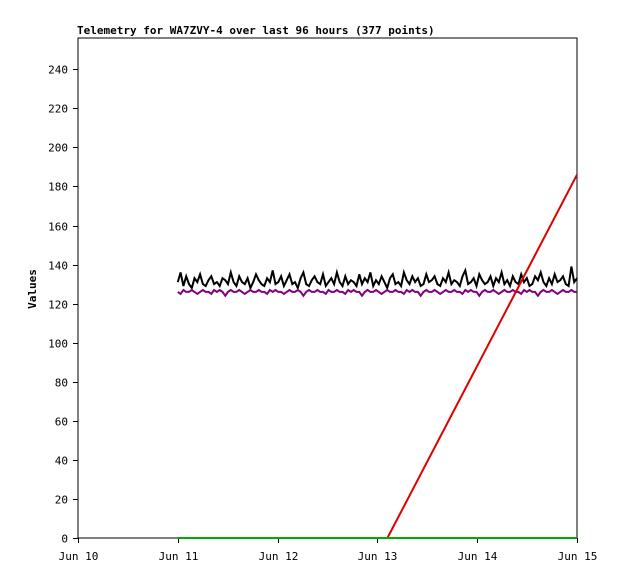 This screenshot has height=583, width=618. What do you see at coordinates (58, 344) in the screenshot?
I see `y-tick-label: 100` at bounding box center [58, 344].